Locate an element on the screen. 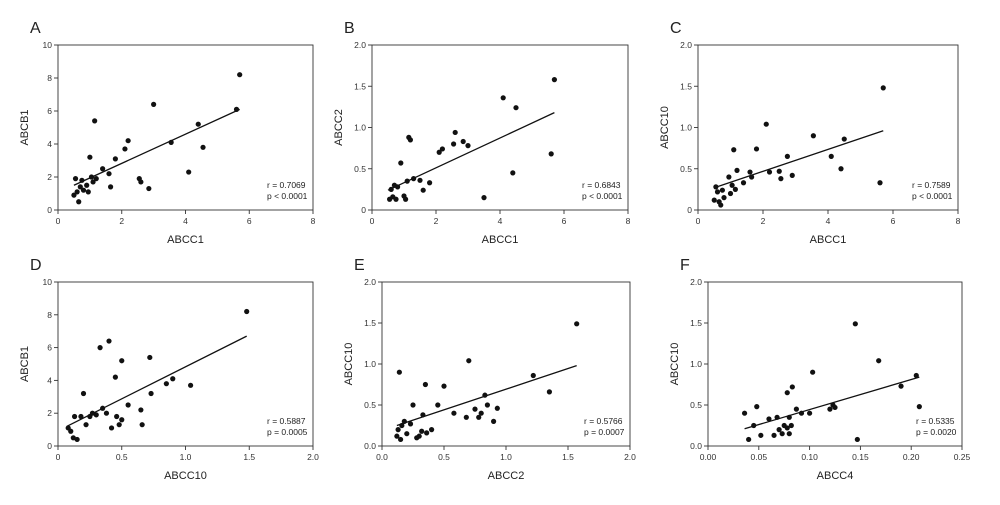  x-axis-title: ABCC10 is located at coordinates (185, 476).